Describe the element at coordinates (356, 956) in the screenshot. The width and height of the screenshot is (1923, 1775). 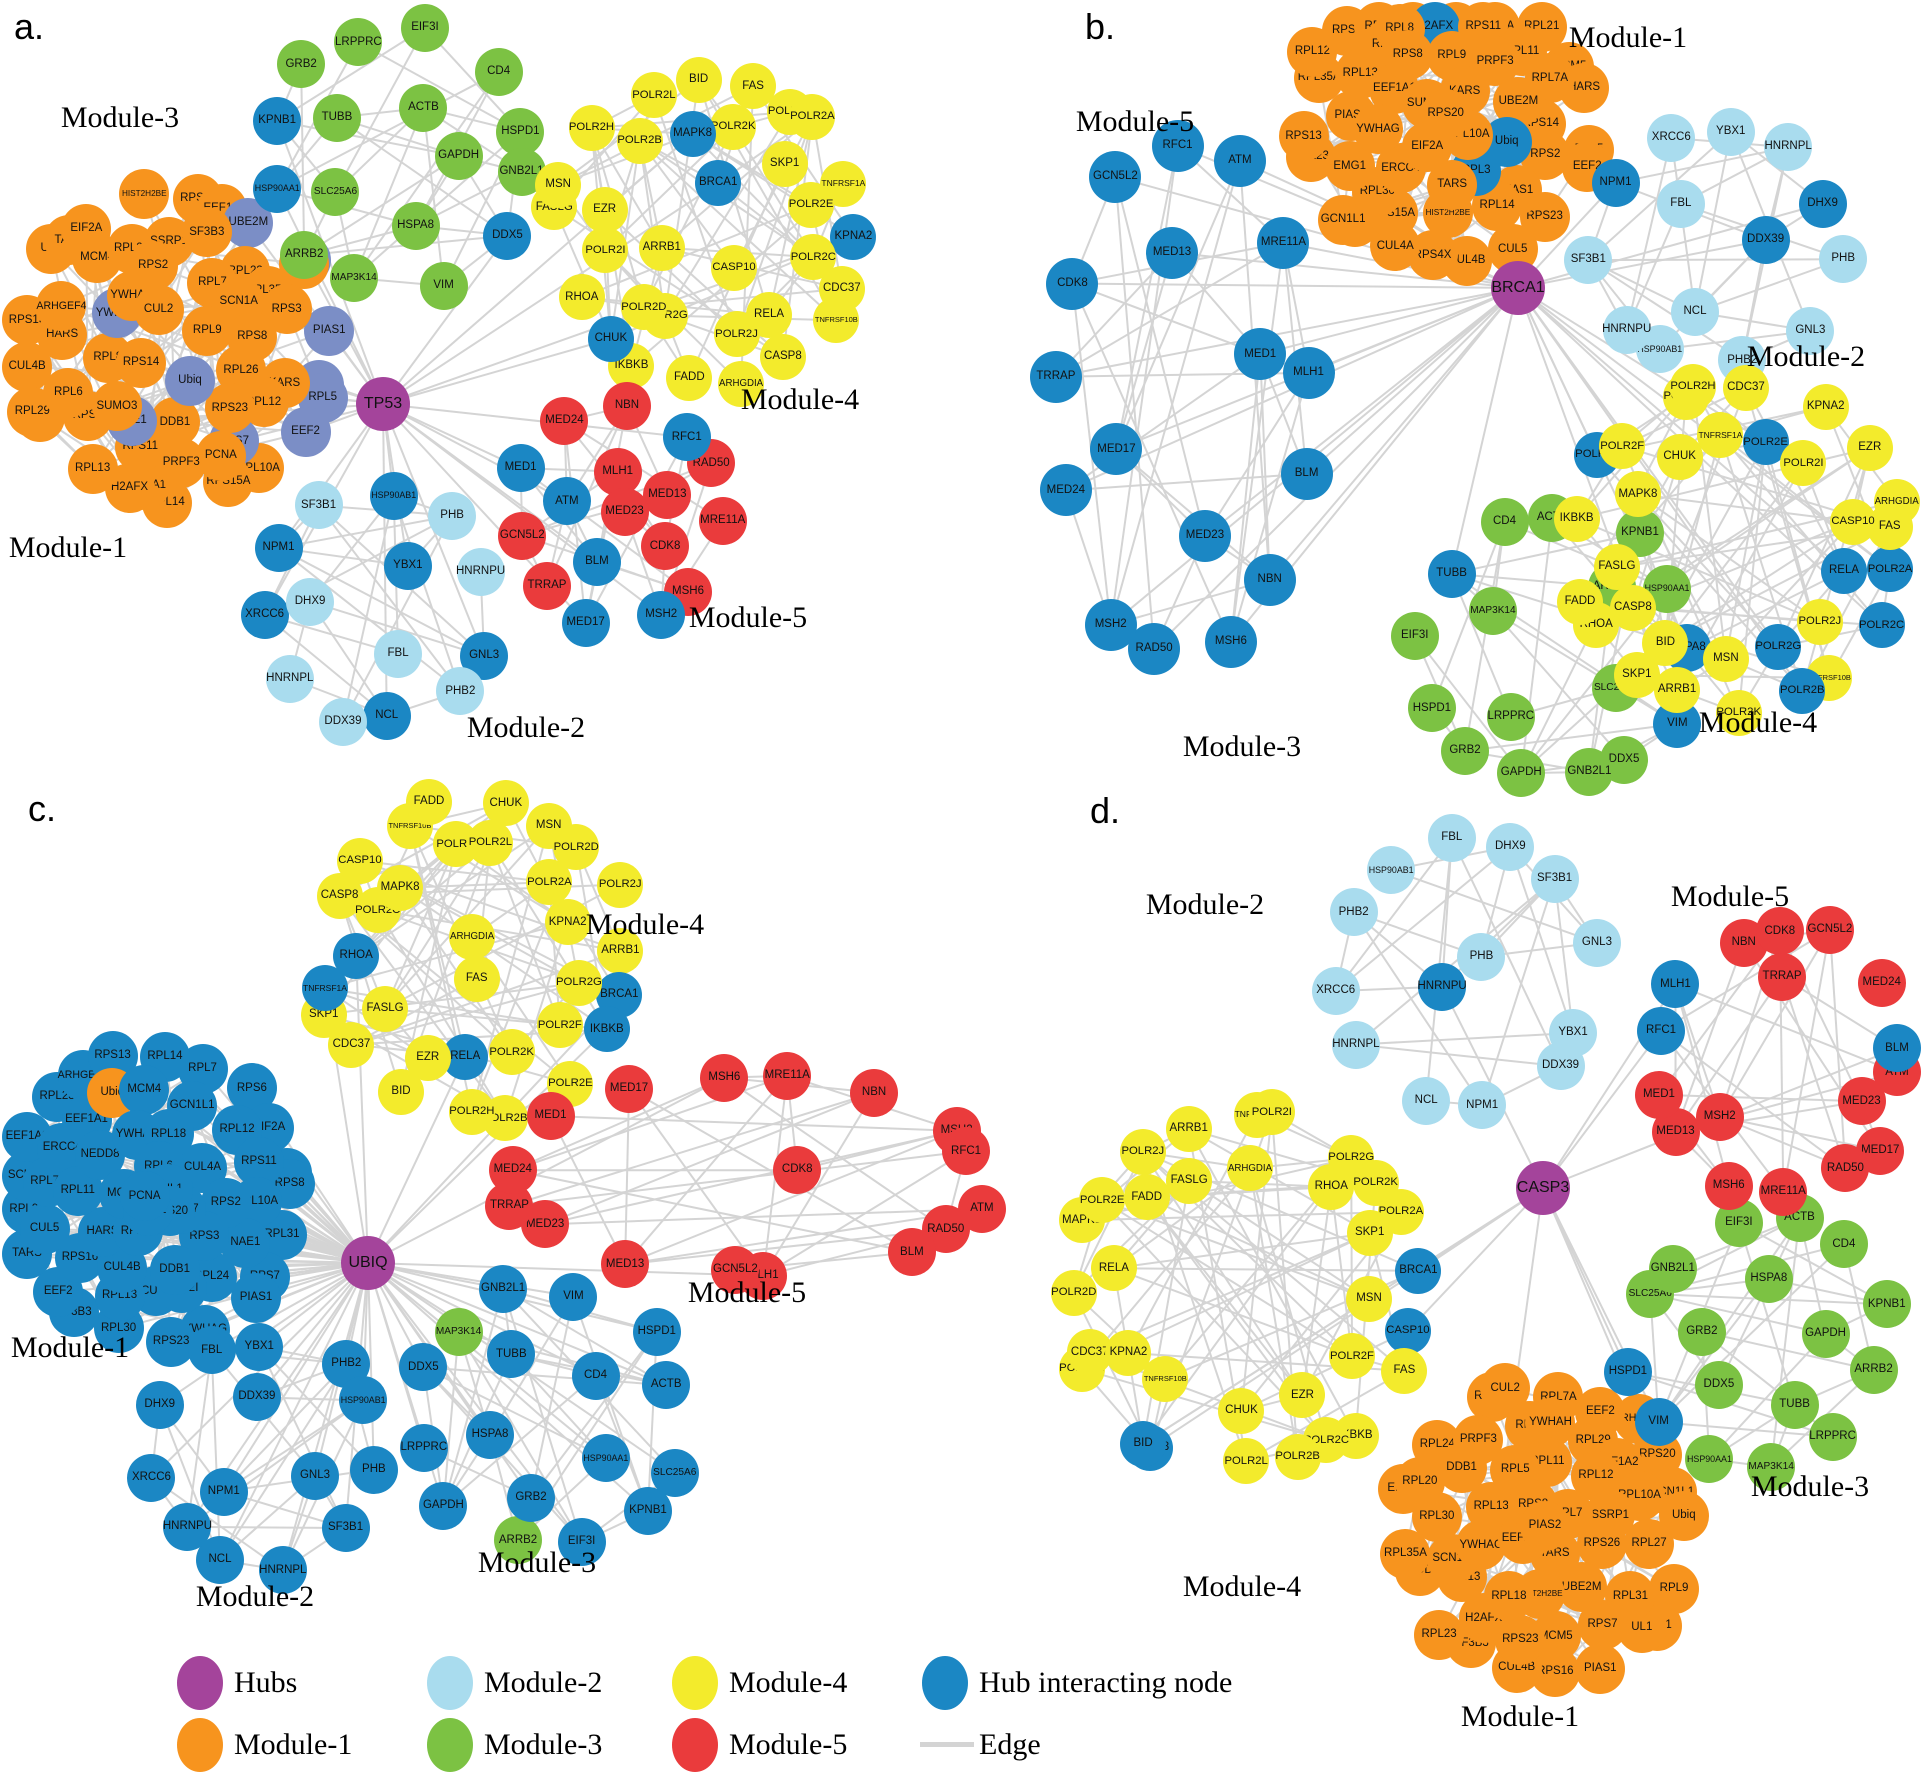
I see `node-rhoa: RHOA` at that location.